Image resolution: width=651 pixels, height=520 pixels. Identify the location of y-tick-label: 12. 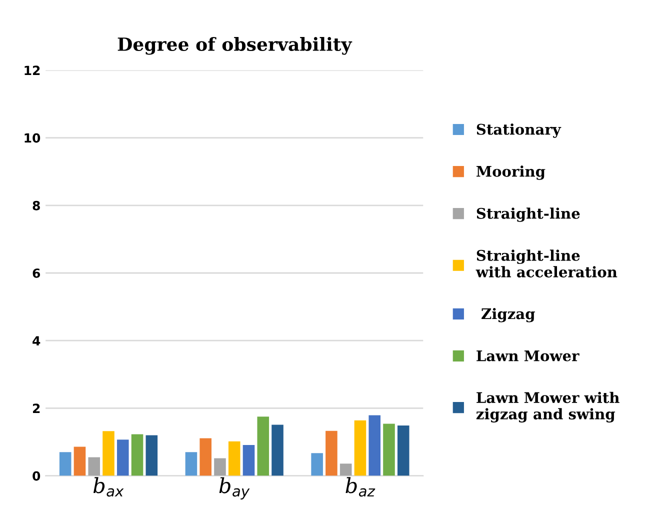
(32, 70).